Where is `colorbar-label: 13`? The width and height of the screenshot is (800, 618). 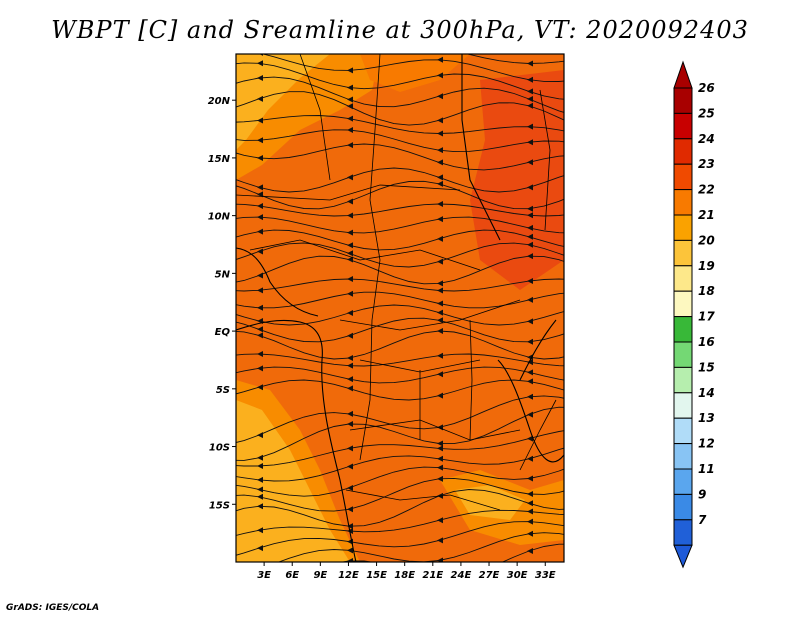
colorbar-label: 13 is located at coordinates (706, 418).